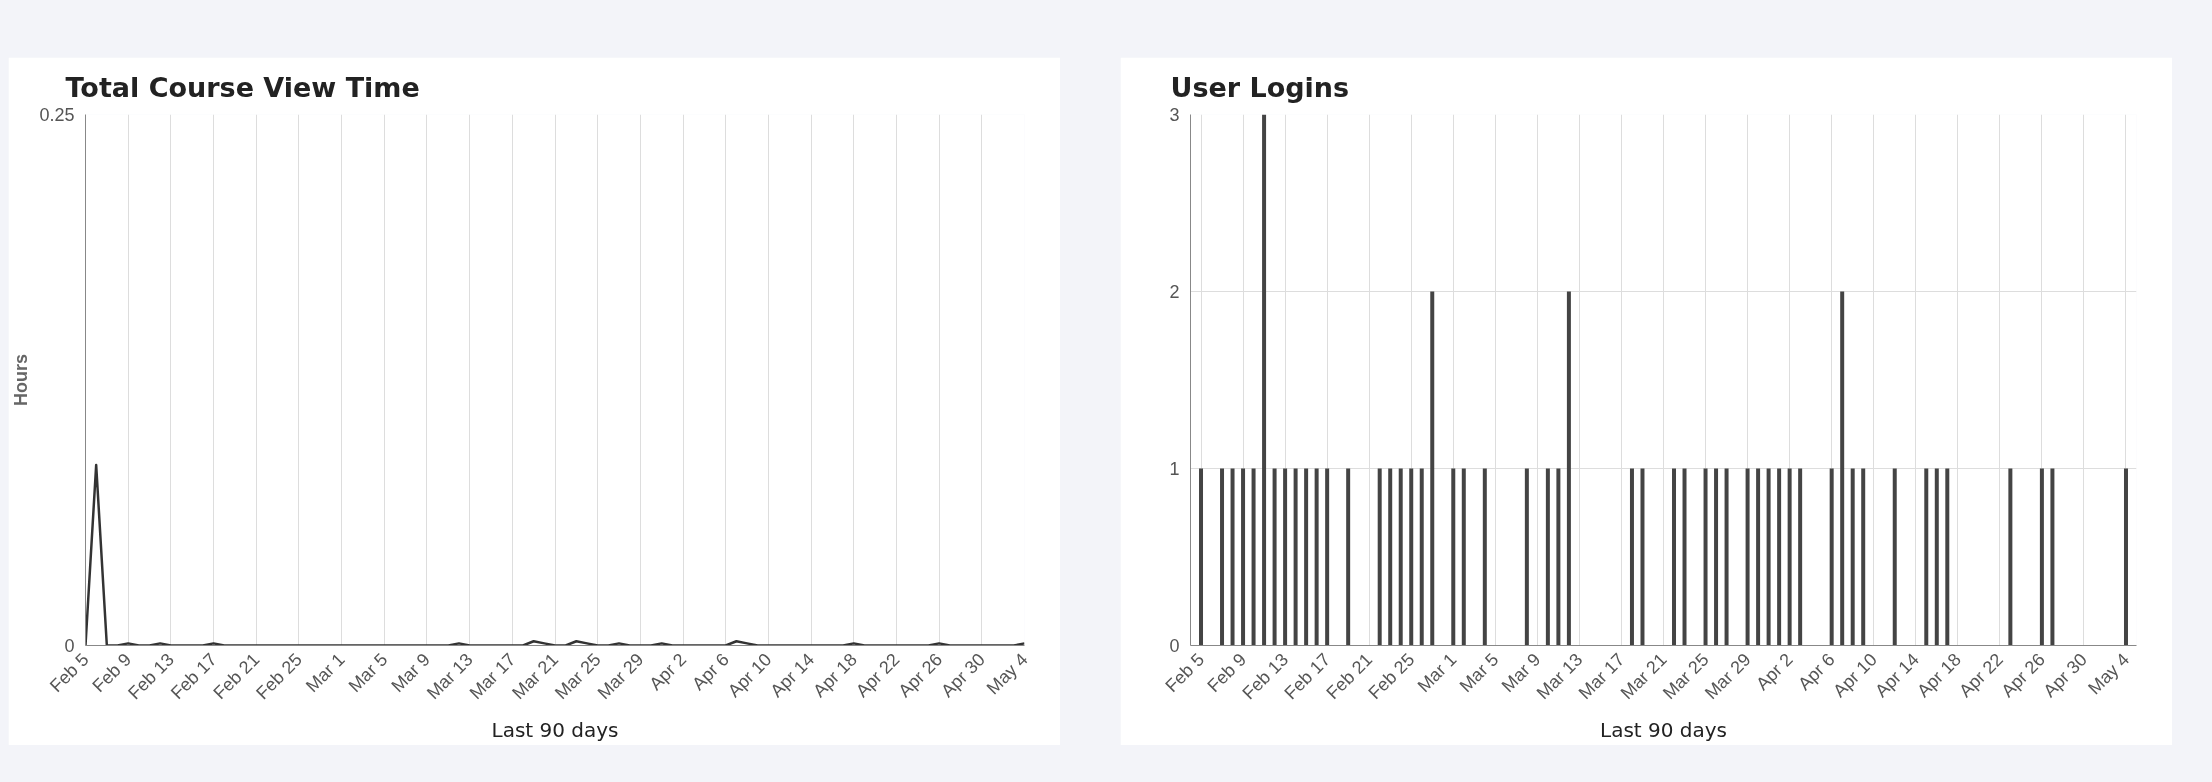 The image size is (2212, 782). I want to click on y-tick-label: 2, so click(1174, 292).